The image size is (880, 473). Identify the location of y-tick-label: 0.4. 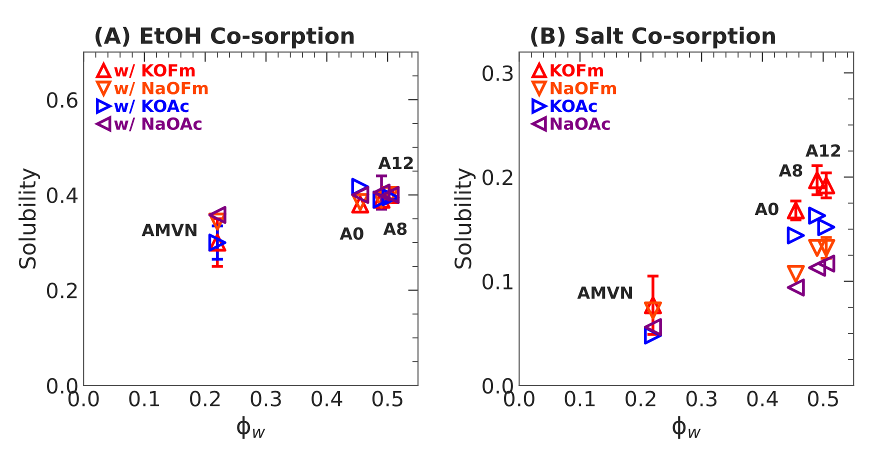
(62, 195).